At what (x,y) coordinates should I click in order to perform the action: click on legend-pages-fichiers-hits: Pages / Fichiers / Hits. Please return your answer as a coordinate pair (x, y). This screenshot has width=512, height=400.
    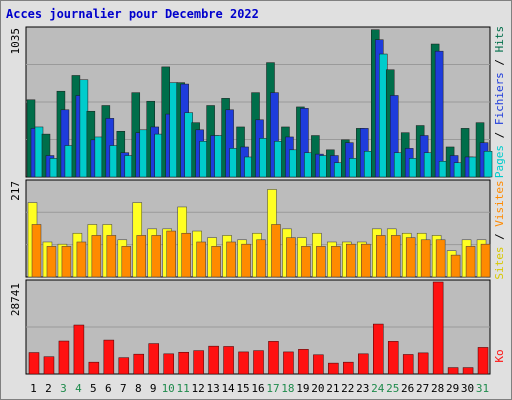
    Looking at the image, I should click on (499, 102).